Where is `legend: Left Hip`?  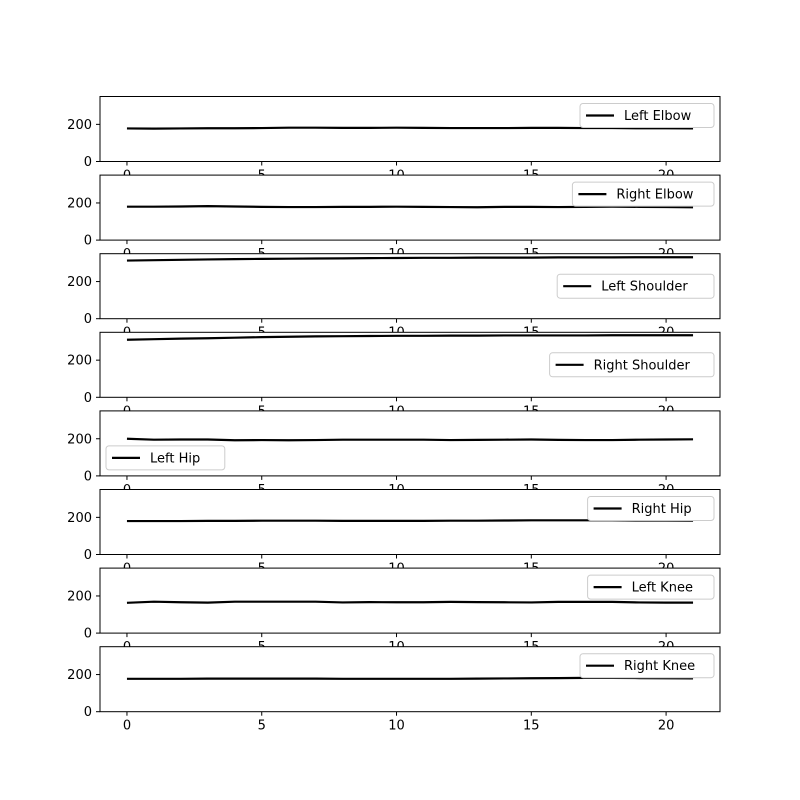
legend: Left Hip is located at coordinates (165, 458).